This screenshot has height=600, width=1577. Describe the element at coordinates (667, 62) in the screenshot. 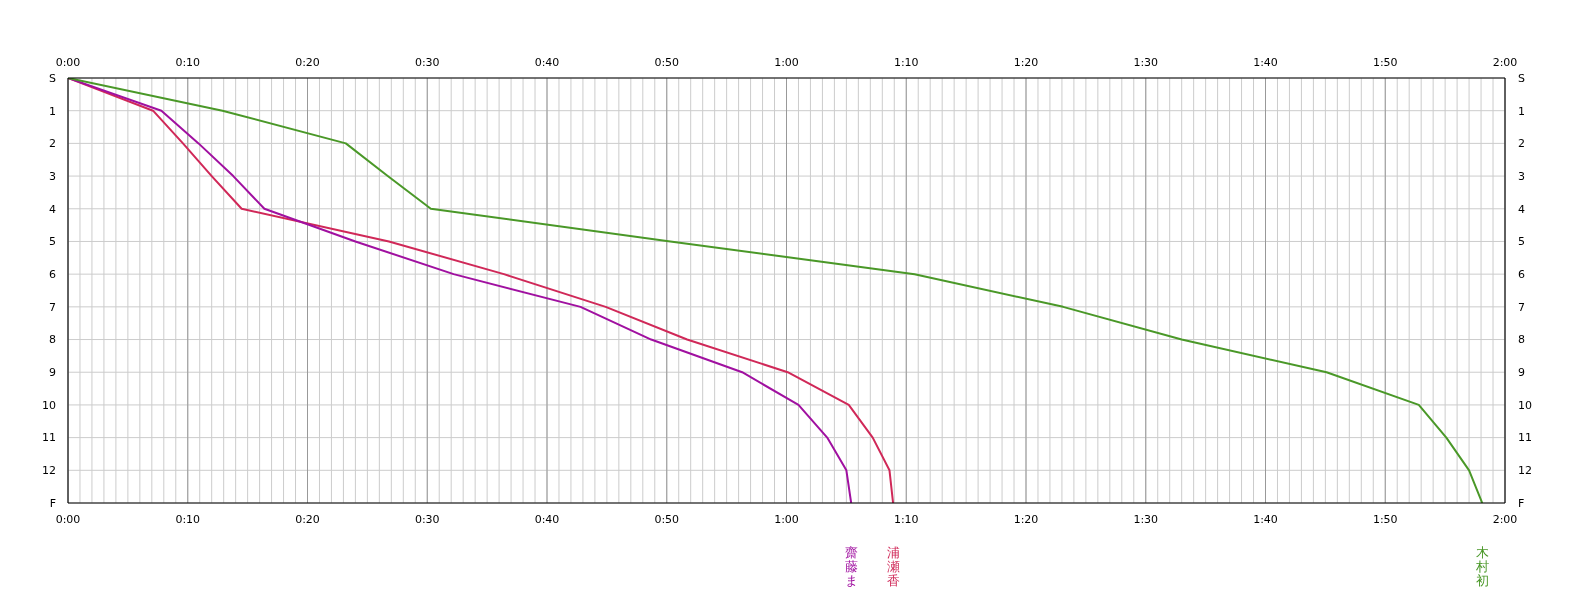

I see `x2-tick-label: 0:50` at that location.